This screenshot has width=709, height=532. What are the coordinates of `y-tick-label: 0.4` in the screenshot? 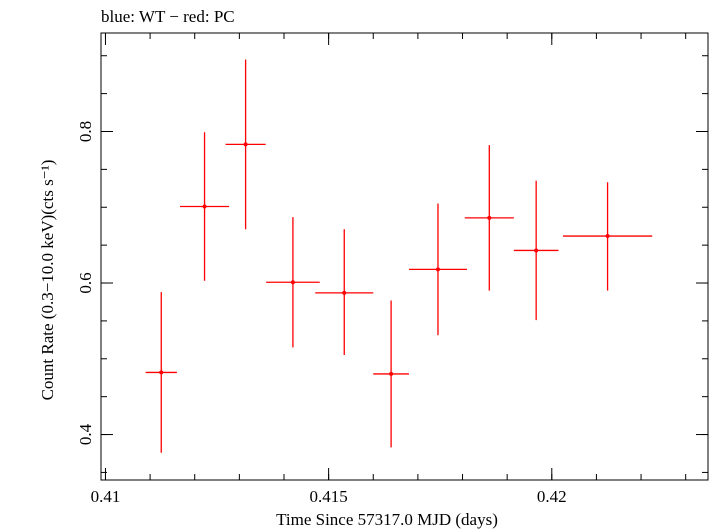 It's located at (85, 434).